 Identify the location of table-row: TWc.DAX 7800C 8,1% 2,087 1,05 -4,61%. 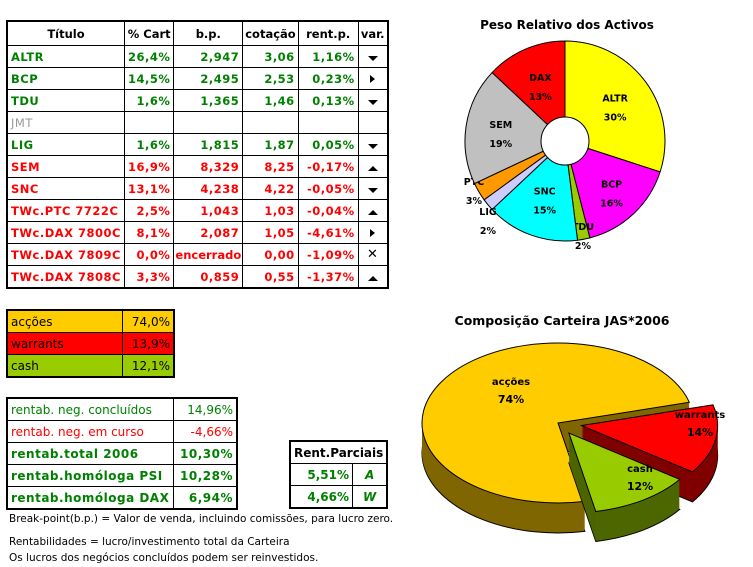
(197, 232).